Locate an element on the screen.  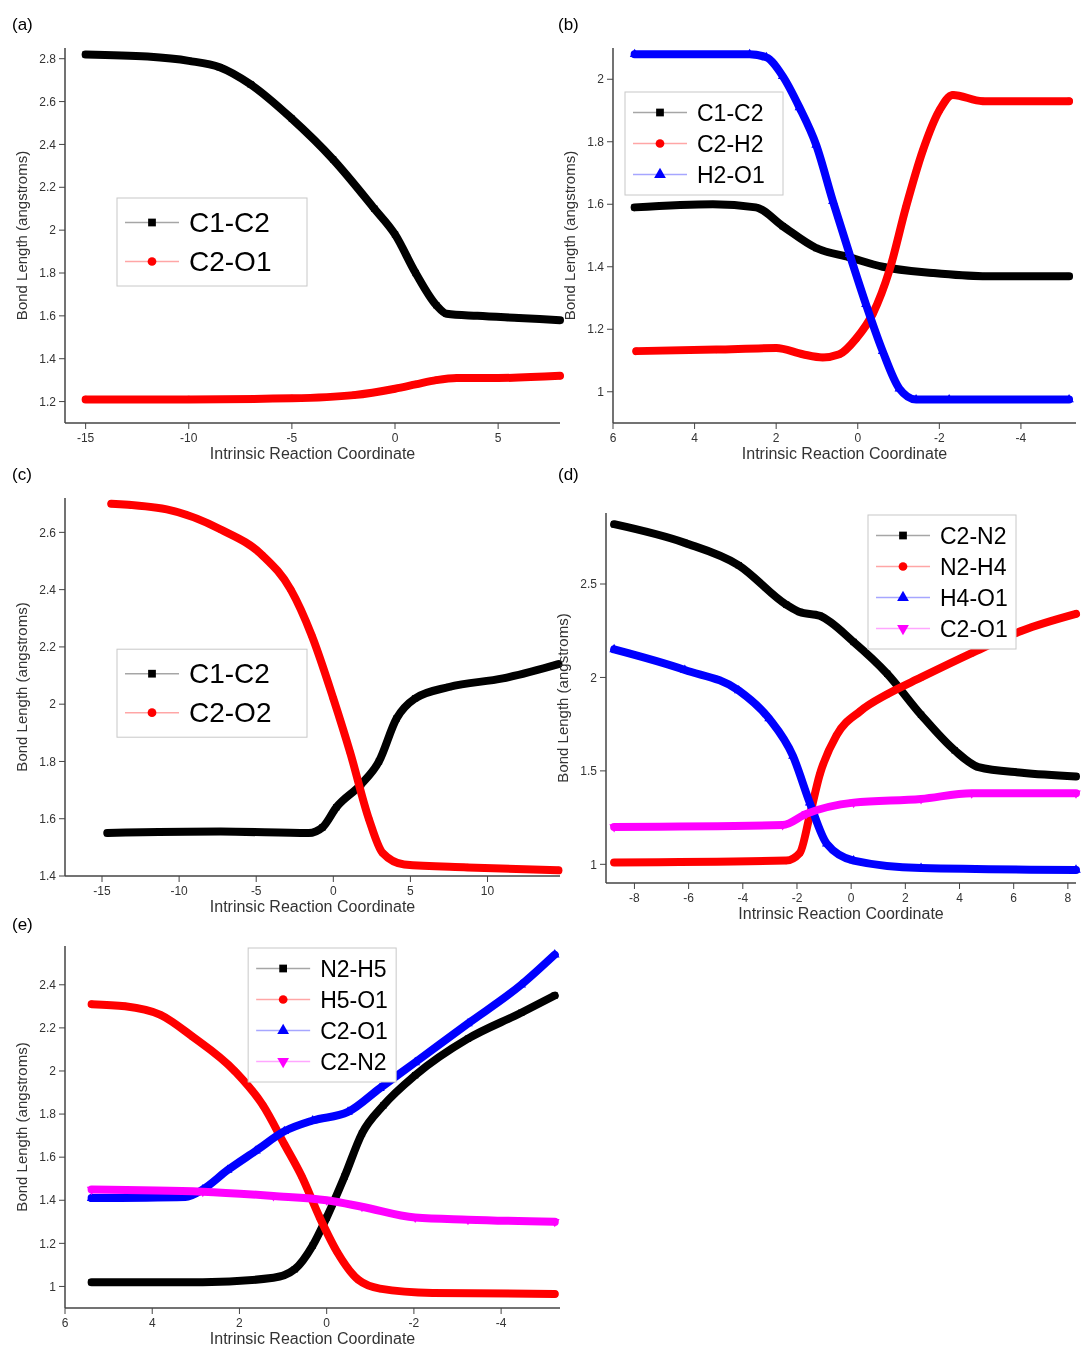
chart-title: (d) is located at coordinates (568, 474).